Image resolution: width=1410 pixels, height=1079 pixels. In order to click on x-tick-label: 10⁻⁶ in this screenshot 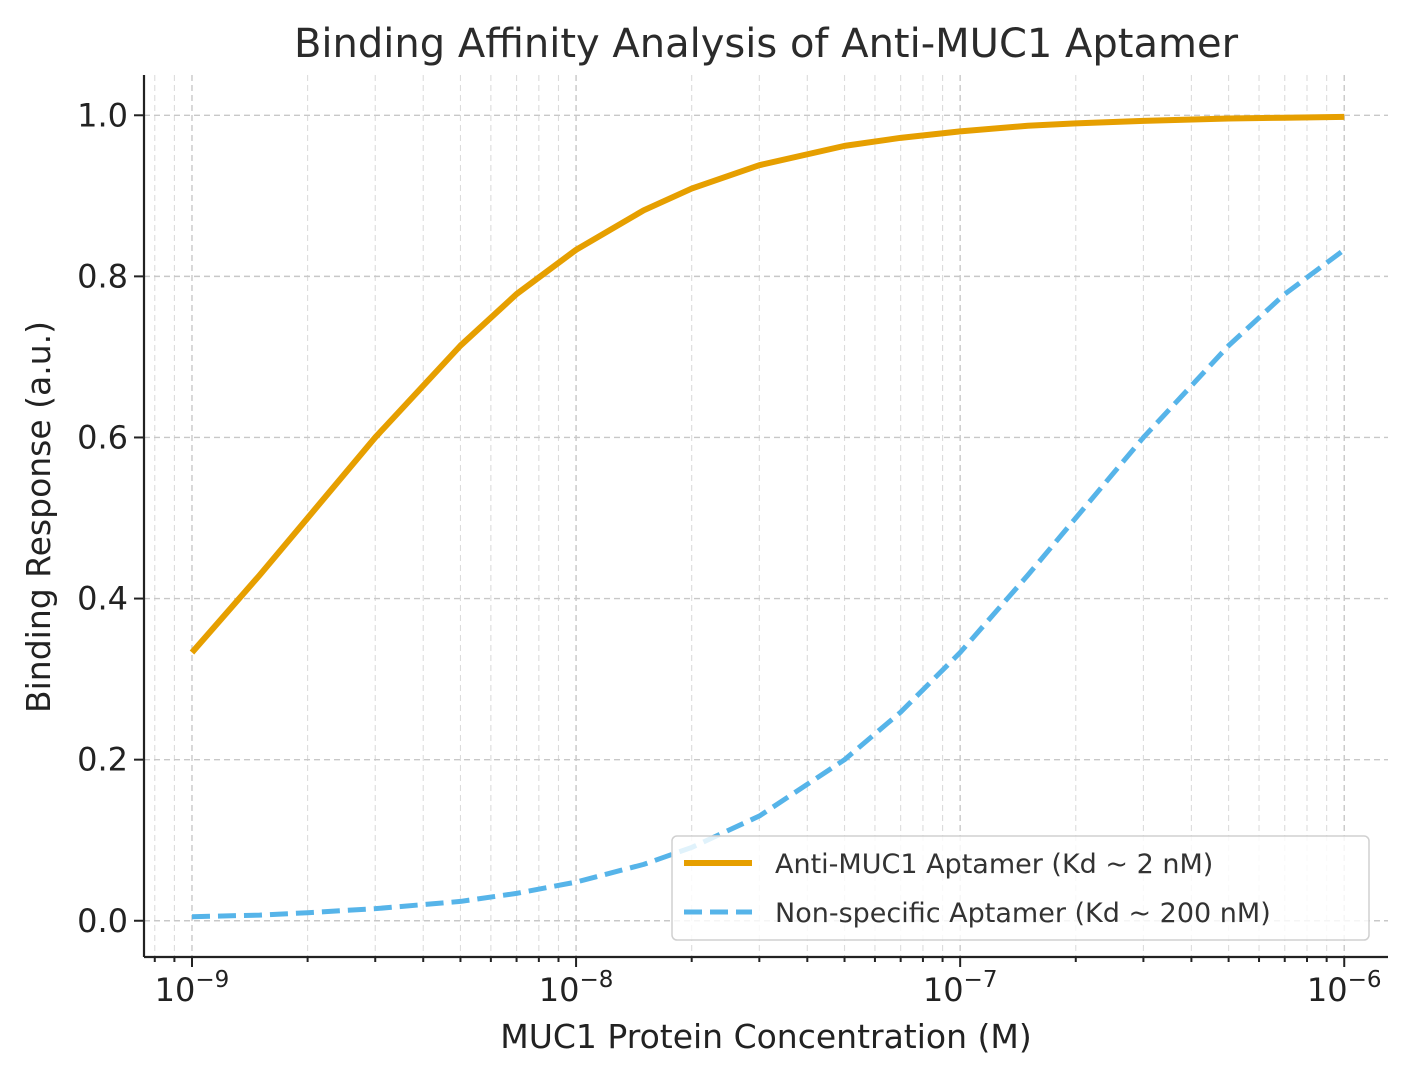, I will do `click(1344, 988)`.